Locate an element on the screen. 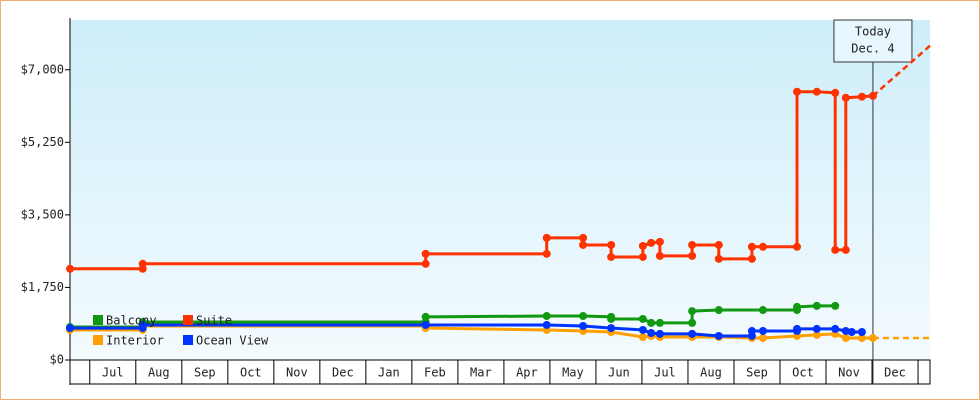 This screenshot has height=400, width=980. x-tick-label: Feb is located at coordinates (435, 373).